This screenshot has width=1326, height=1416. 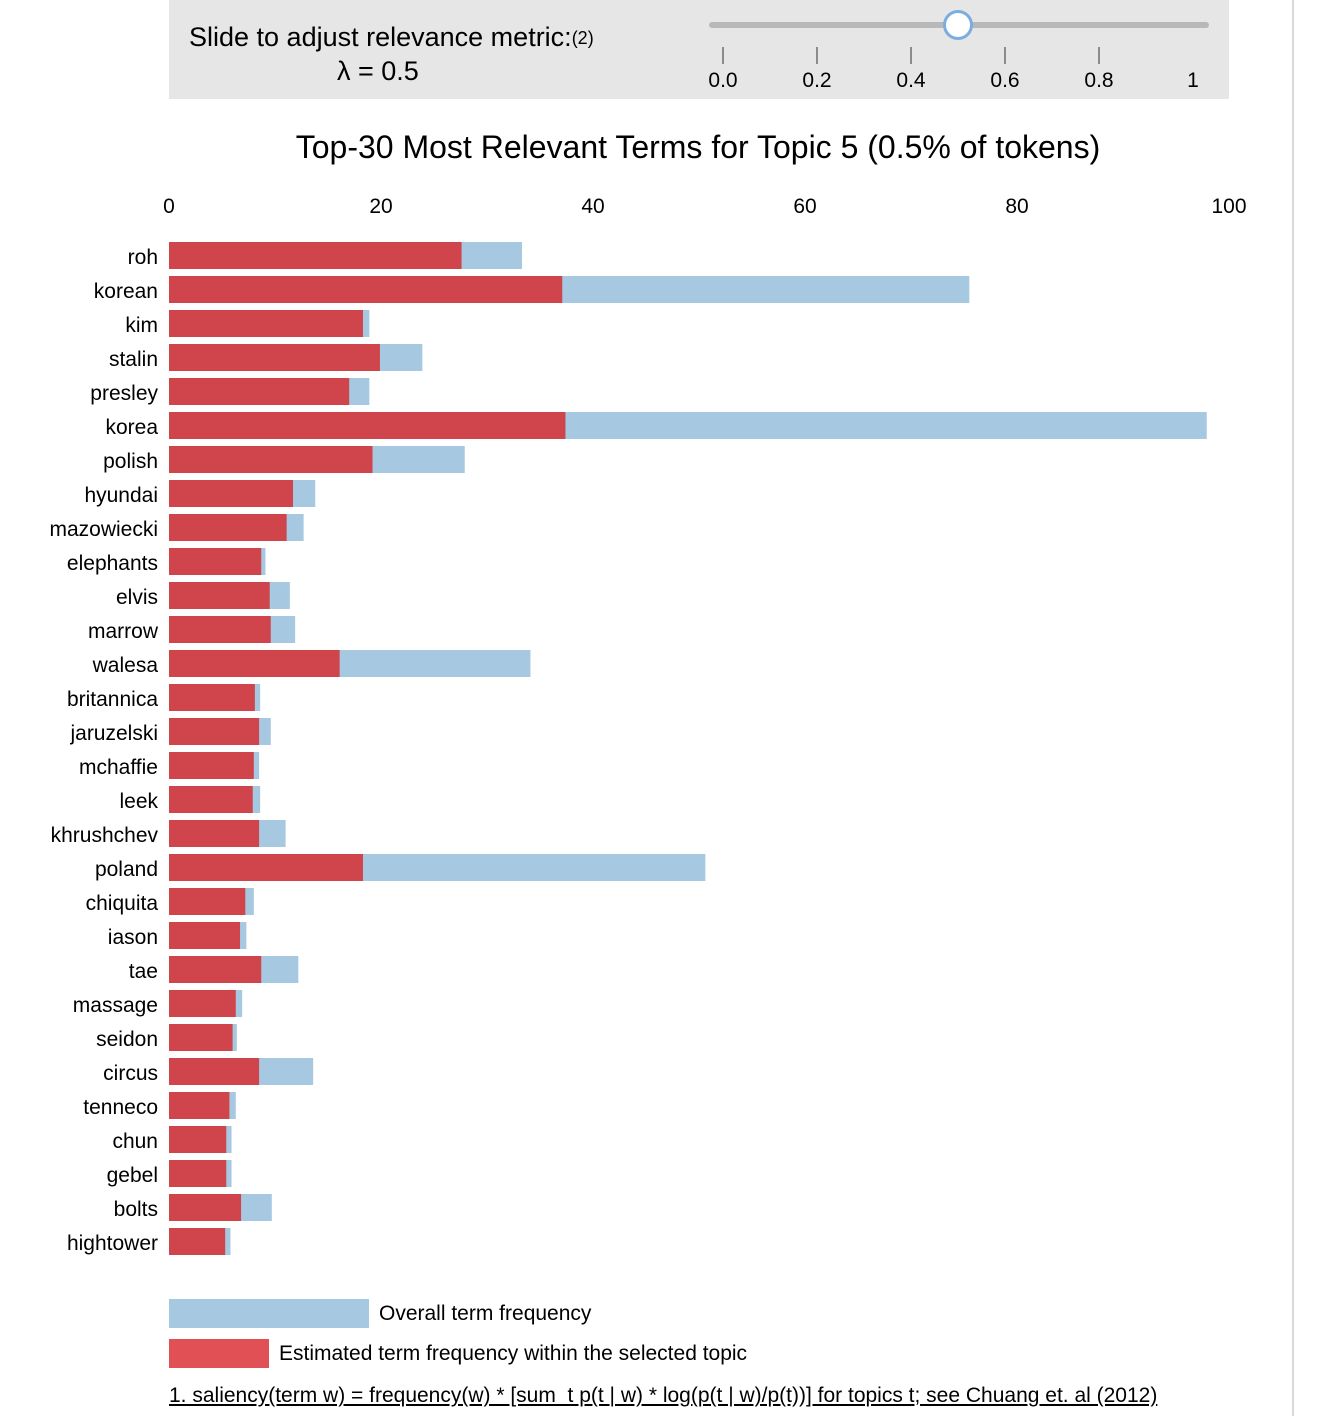 What do you see at coordinates (722, 80) in the screenshot?
I see `slider-tick-label: 0.0` at bounding box center [722, 80].